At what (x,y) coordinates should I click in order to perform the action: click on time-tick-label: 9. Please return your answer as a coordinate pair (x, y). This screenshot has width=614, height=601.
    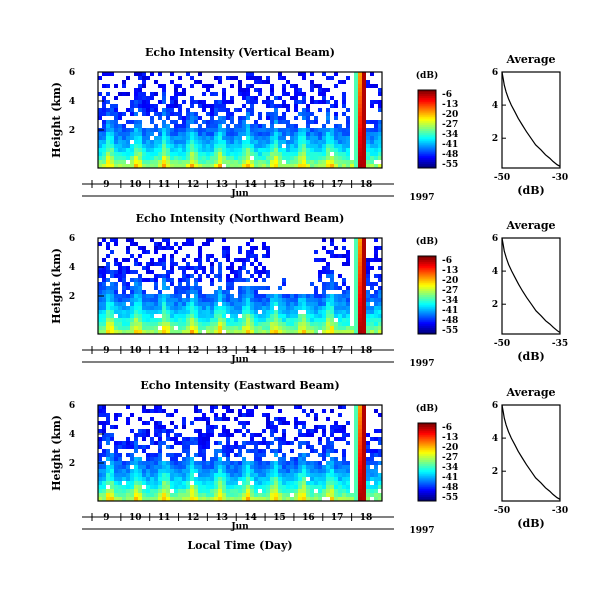
    Looking at the image, I should click on (106, 518).